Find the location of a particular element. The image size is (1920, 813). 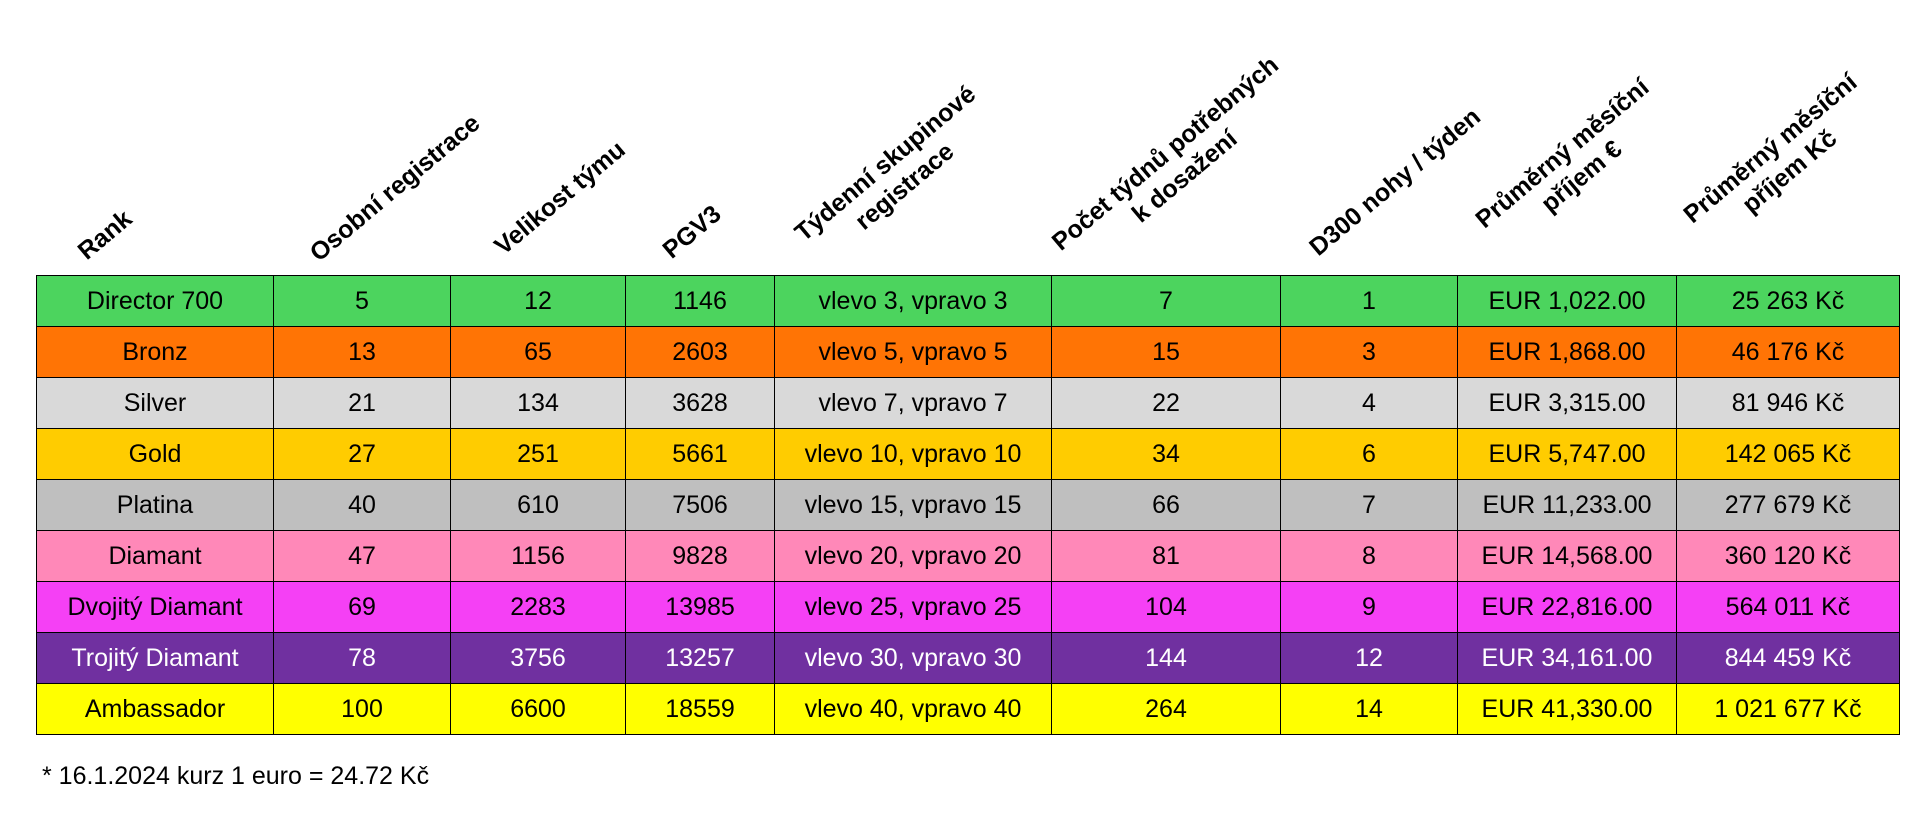

cell-pocet-tydnu: 15 is located at coordinates (1166, 352).